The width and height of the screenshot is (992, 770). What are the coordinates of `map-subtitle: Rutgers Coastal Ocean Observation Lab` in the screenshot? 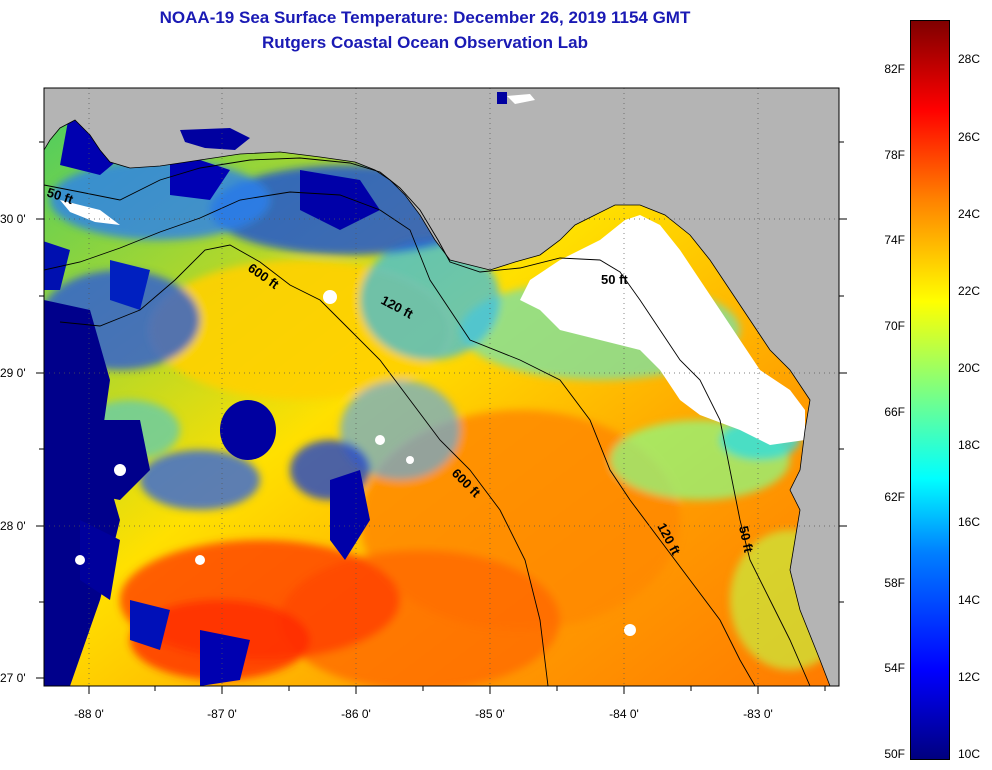 It's located at (425, 42).